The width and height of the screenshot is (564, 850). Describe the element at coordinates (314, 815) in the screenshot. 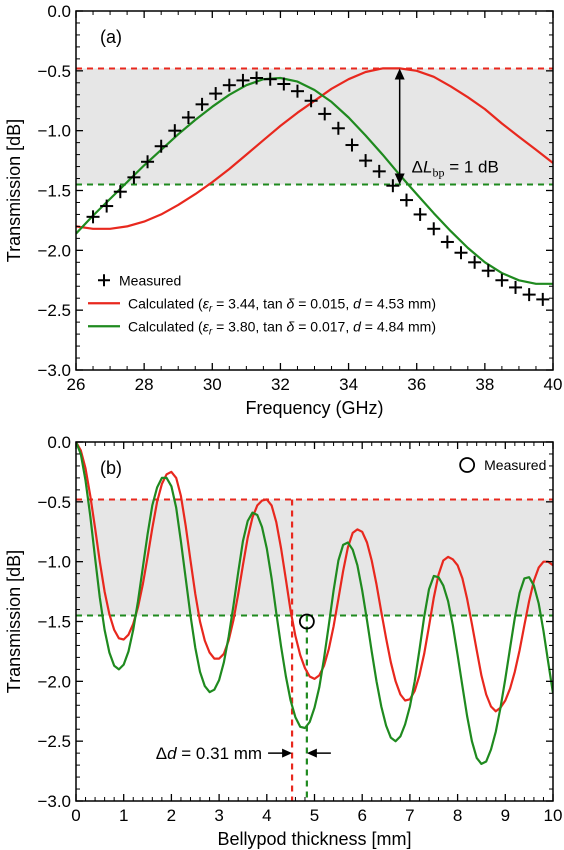

I see `x-tick-label: 5` at that location.